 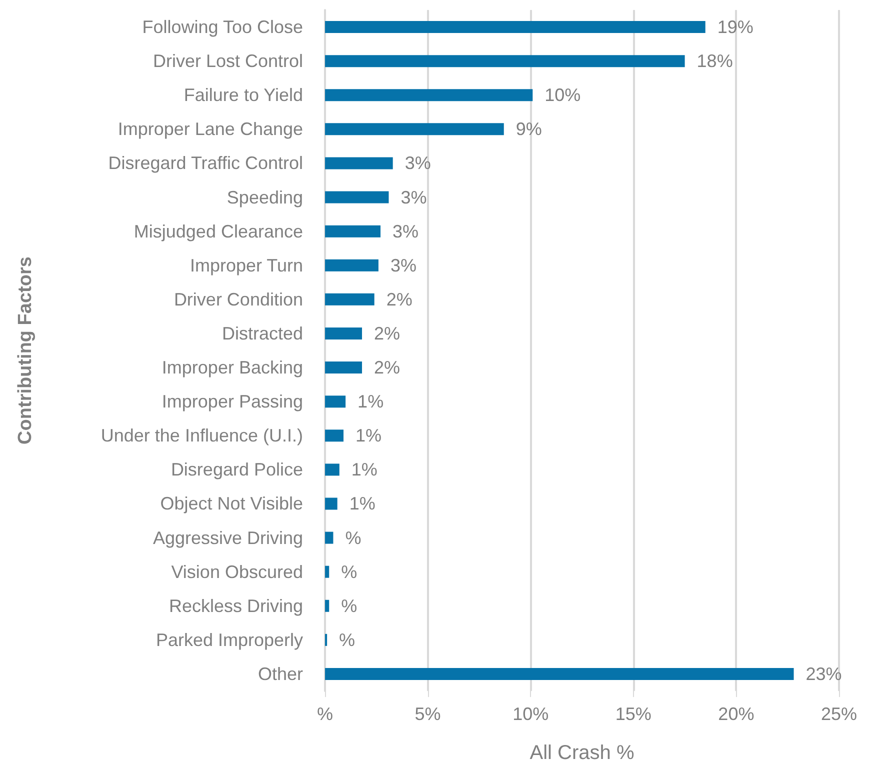 What do you see at coordinates (227, 61) in the screenshot?
I see `y-tick-label: Driver Lost Control` at bounding box center [227, 61].